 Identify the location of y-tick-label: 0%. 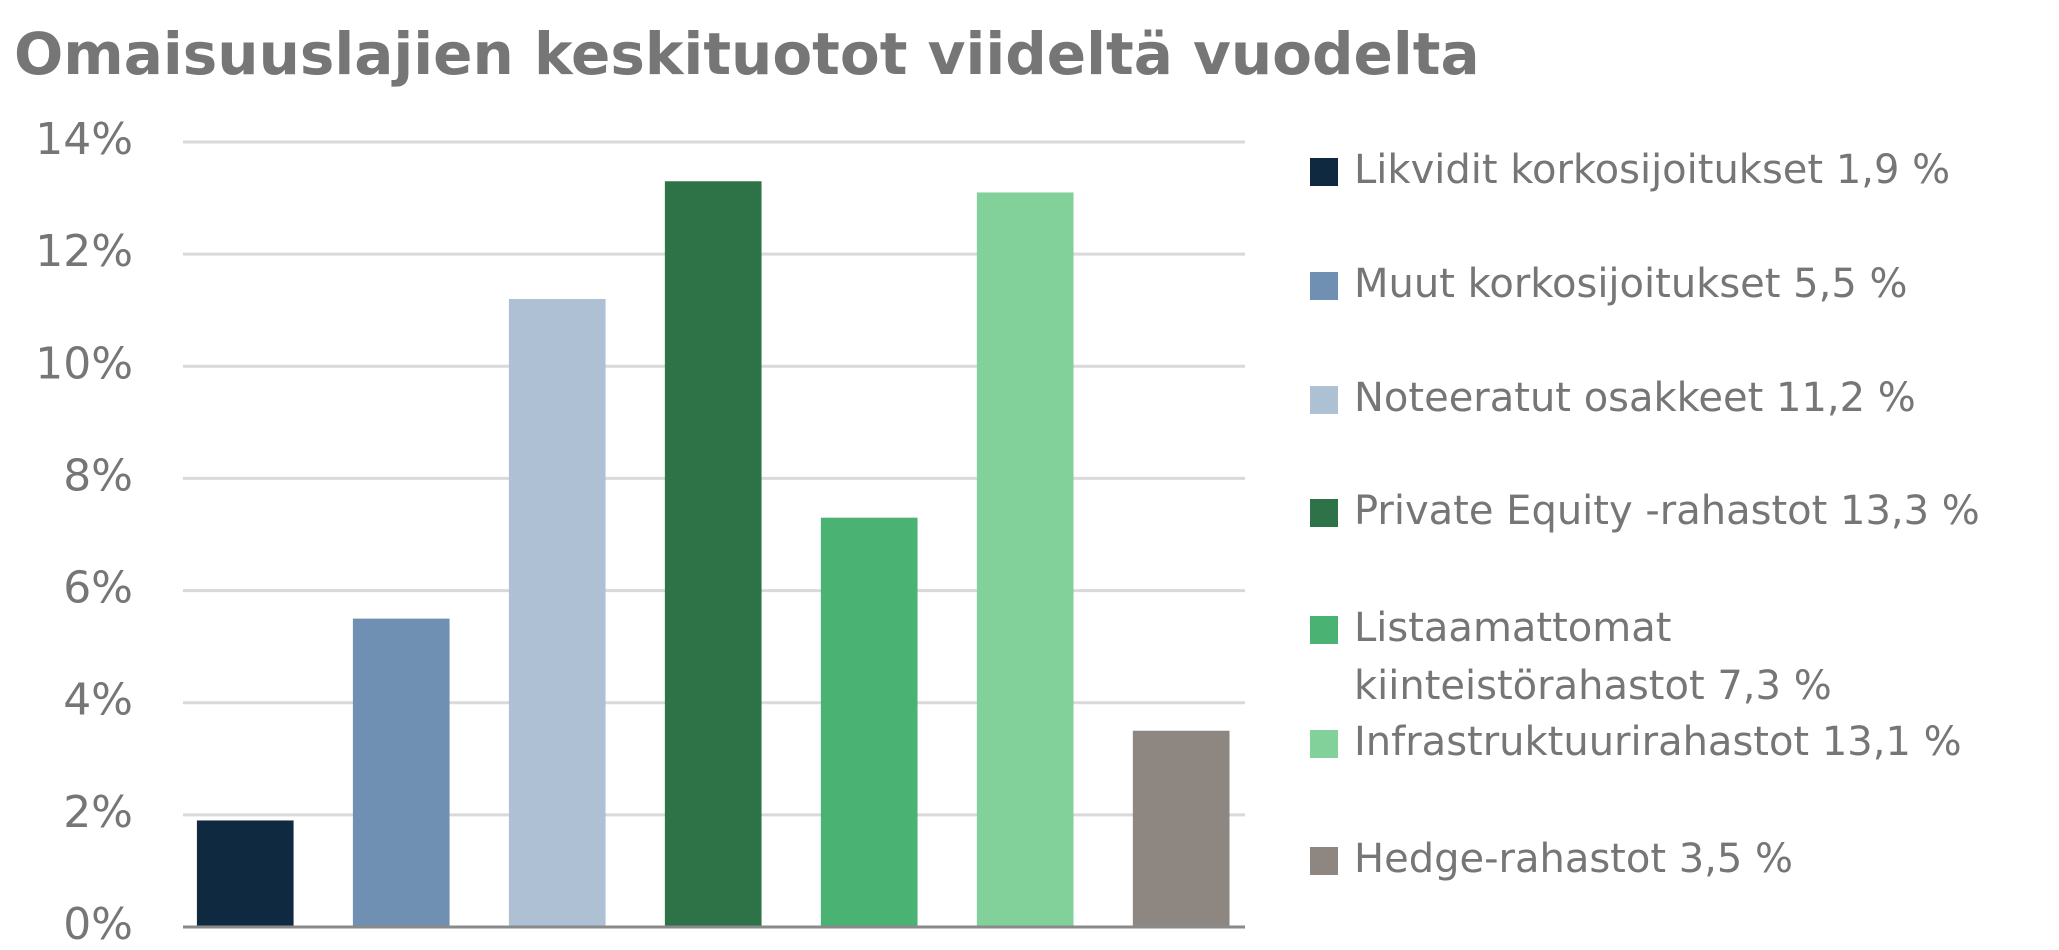
(98, 924).